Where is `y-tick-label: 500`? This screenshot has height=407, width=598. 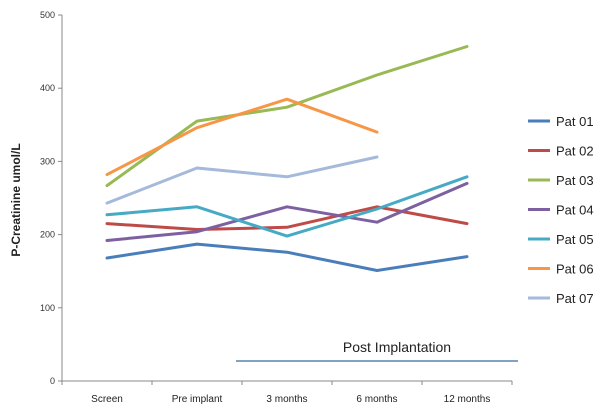 y-tick-label: 500 is located at coordinates (47, 15).